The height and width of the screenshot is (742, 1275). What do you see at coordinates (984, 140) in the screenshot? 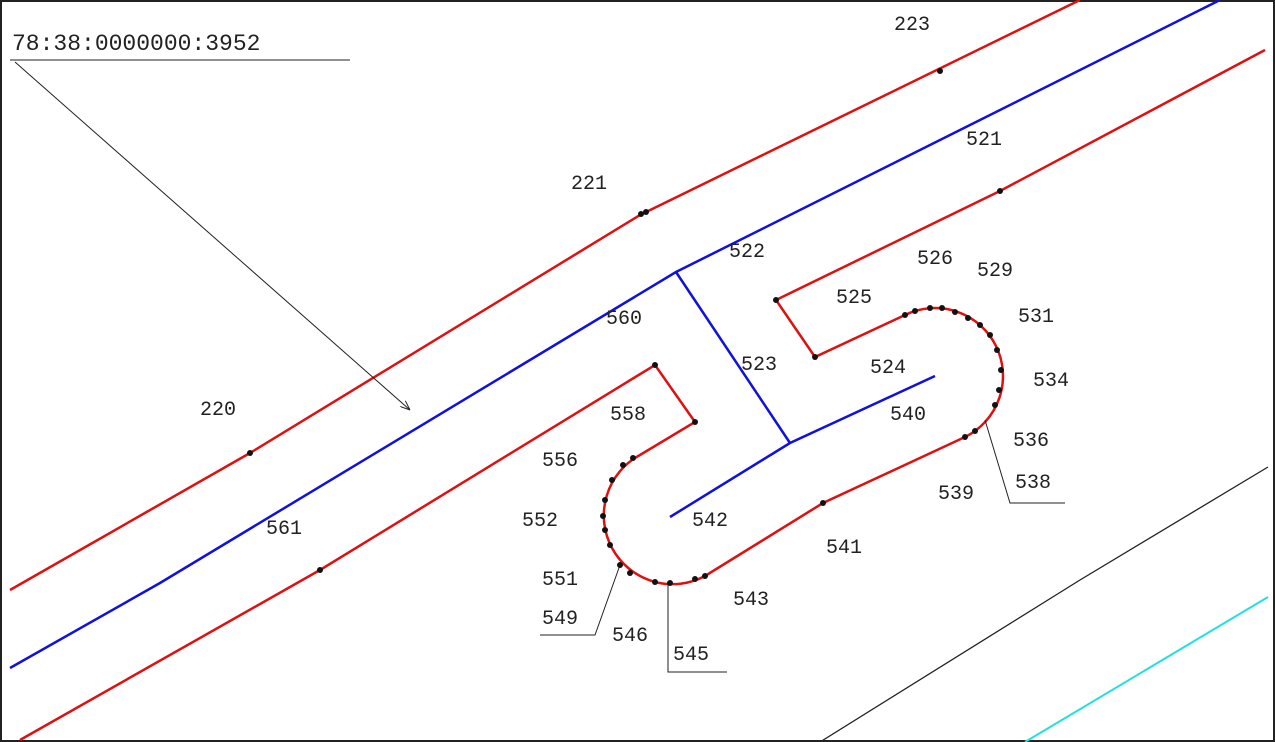
I see `point-label: 521` at bounding box center [984, 140].